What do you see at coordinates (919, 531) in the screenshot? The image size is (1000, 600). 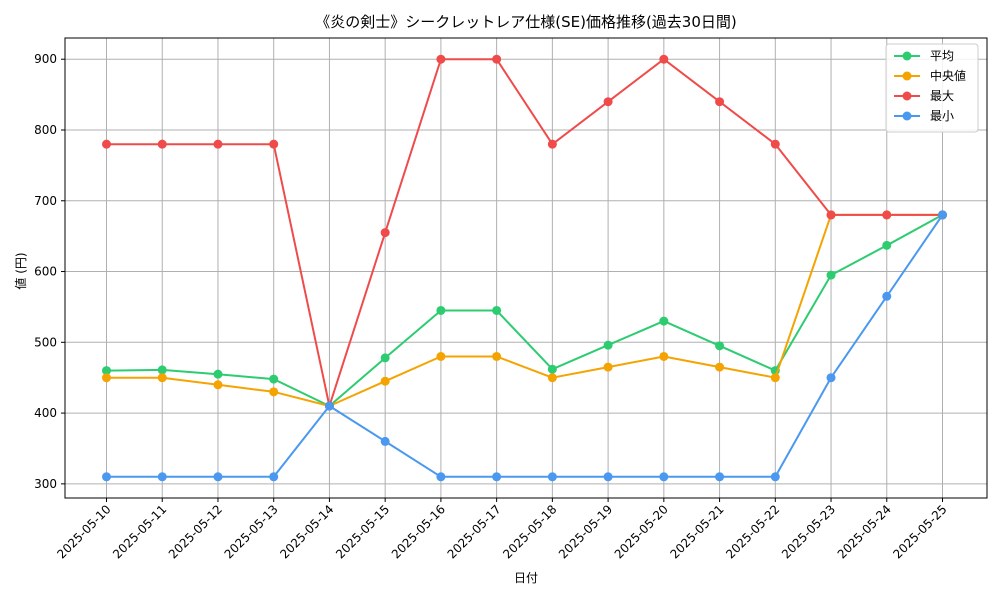 I see `x-tick-label: 2025-05-25` at bounding box center [919, 531].